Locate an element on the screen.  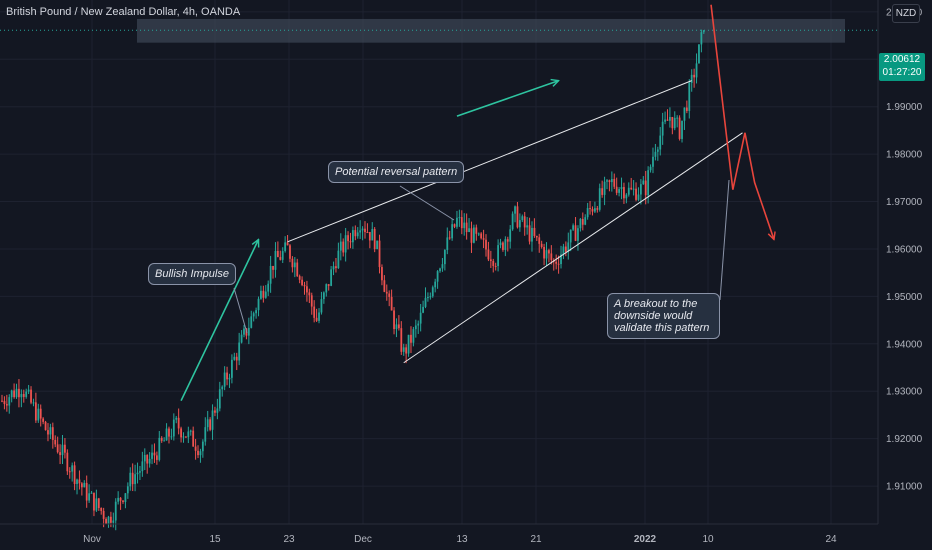
price-tick-label: 1.93000 is located at coordinates (904, 392).